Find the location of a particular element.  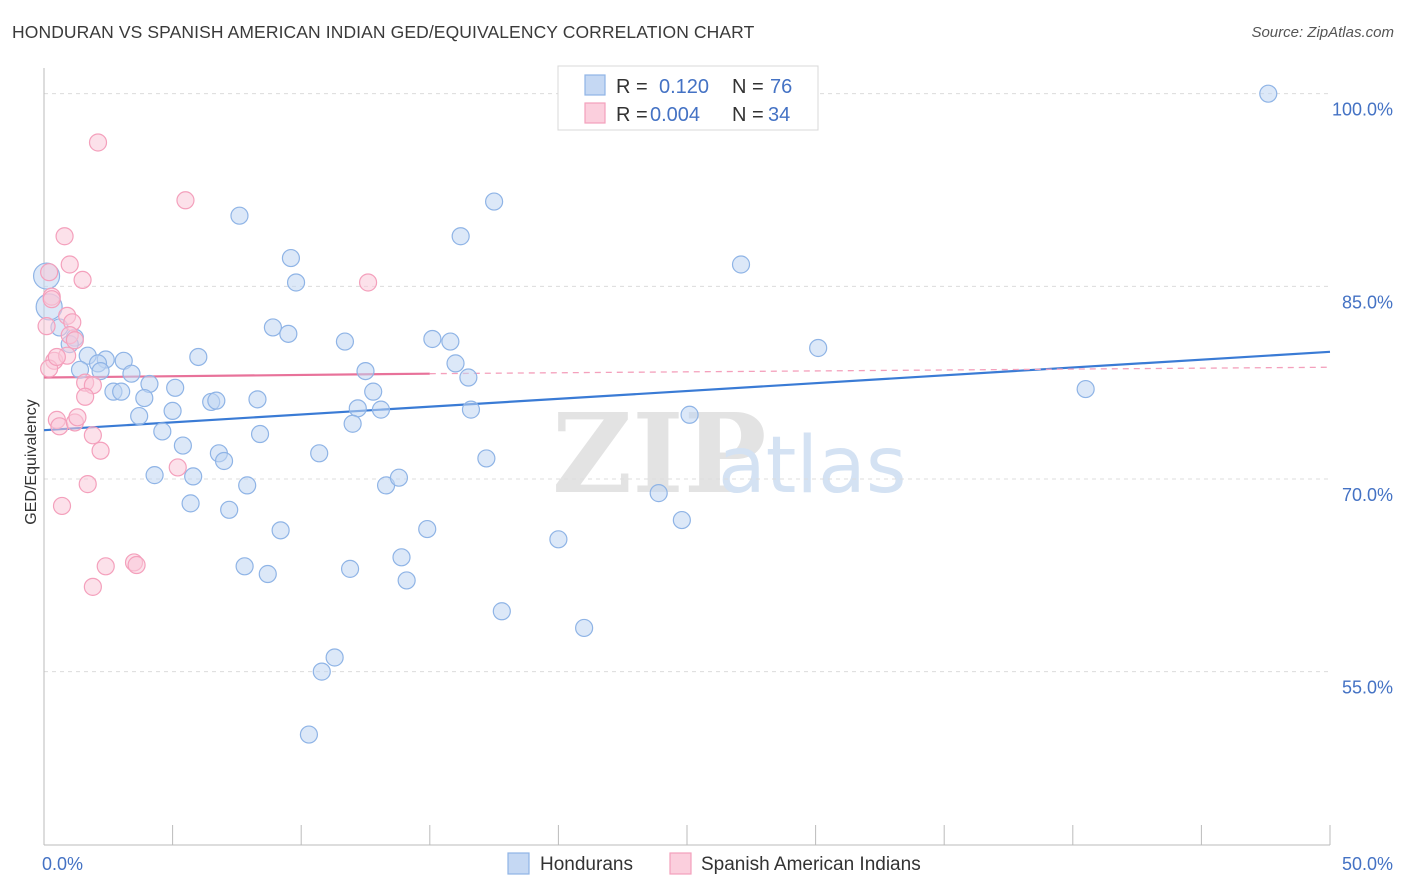

legend-r-label-2: R = is located at coordinates (632, 115).